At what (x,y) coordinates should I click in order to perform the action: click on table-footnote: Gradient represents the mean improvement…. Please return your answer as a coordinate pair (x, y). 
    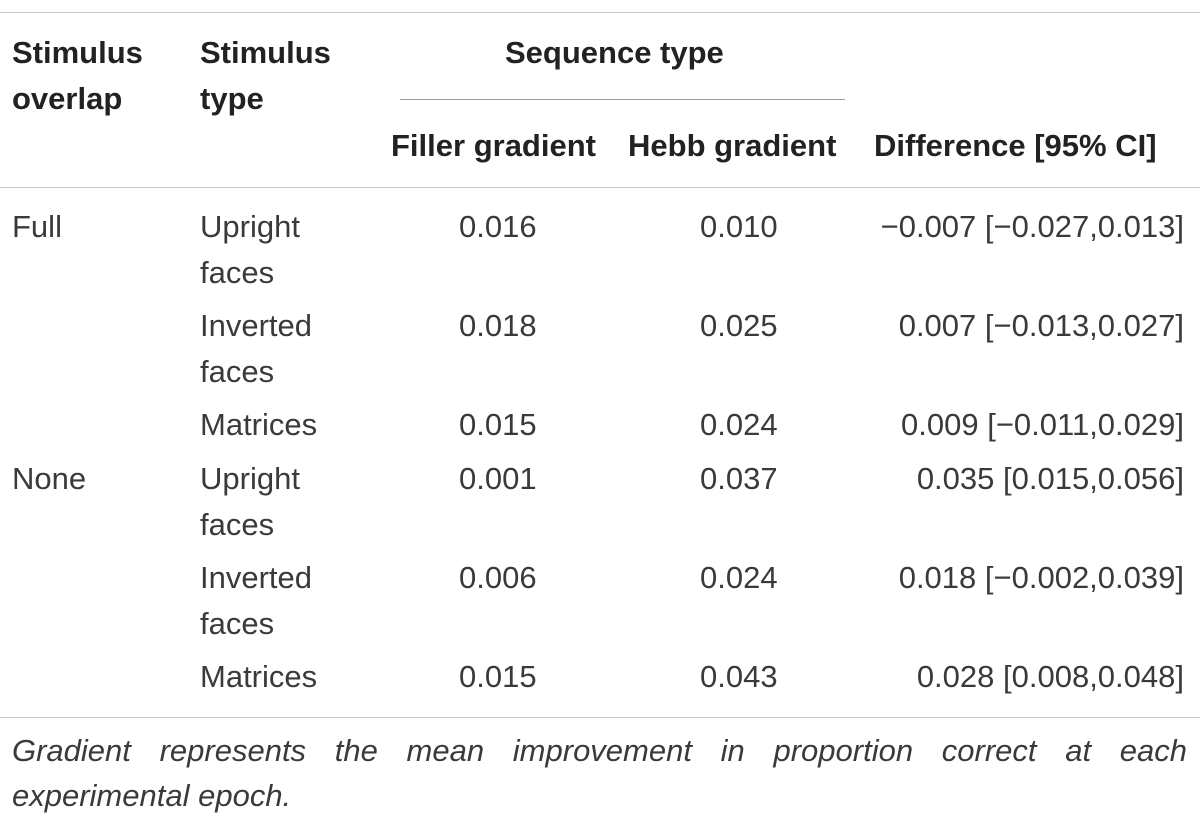
    Looking at the image, I should click on (599, 773).